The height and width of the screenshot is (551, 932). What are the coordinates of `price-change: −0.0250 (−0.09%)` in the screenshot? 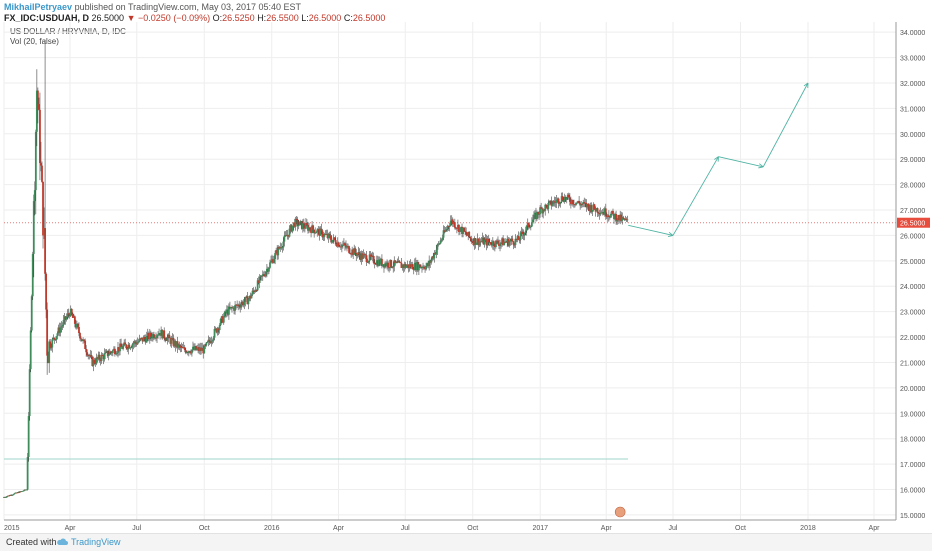 It's located at (174, 18).